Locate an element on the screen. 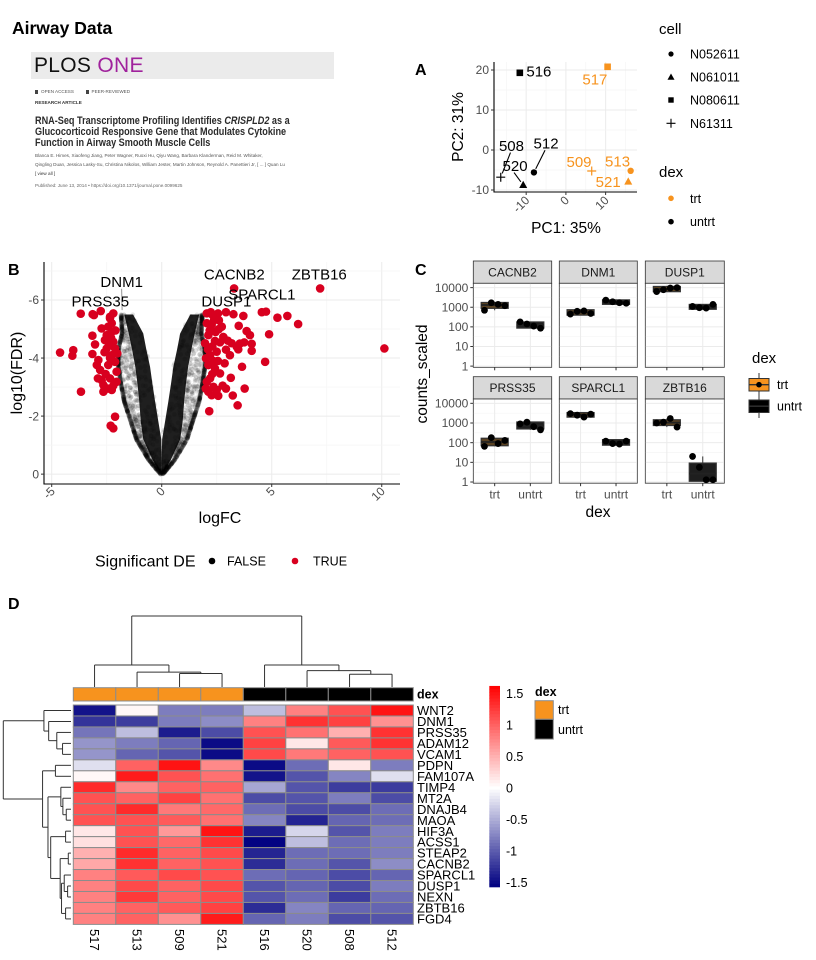 The width and height of the screenshot is (816, 960). gene-label: ZBTB16 is located at coordinates (319, 274).